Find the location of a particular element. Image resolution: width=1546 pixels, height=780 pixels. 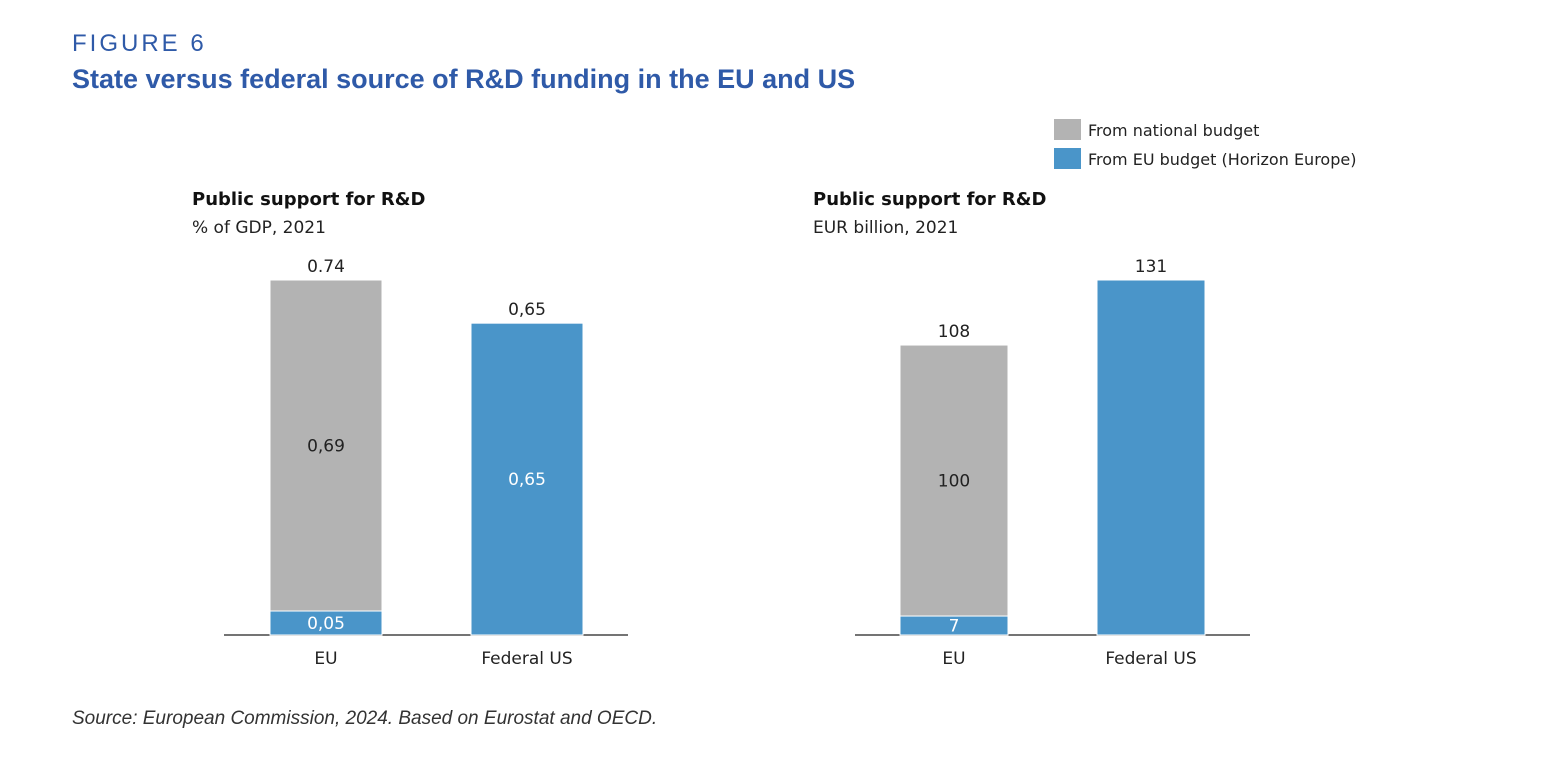

panel-eur-subtitle: EUR billion, 2021 is located at coordinates (885, 228).